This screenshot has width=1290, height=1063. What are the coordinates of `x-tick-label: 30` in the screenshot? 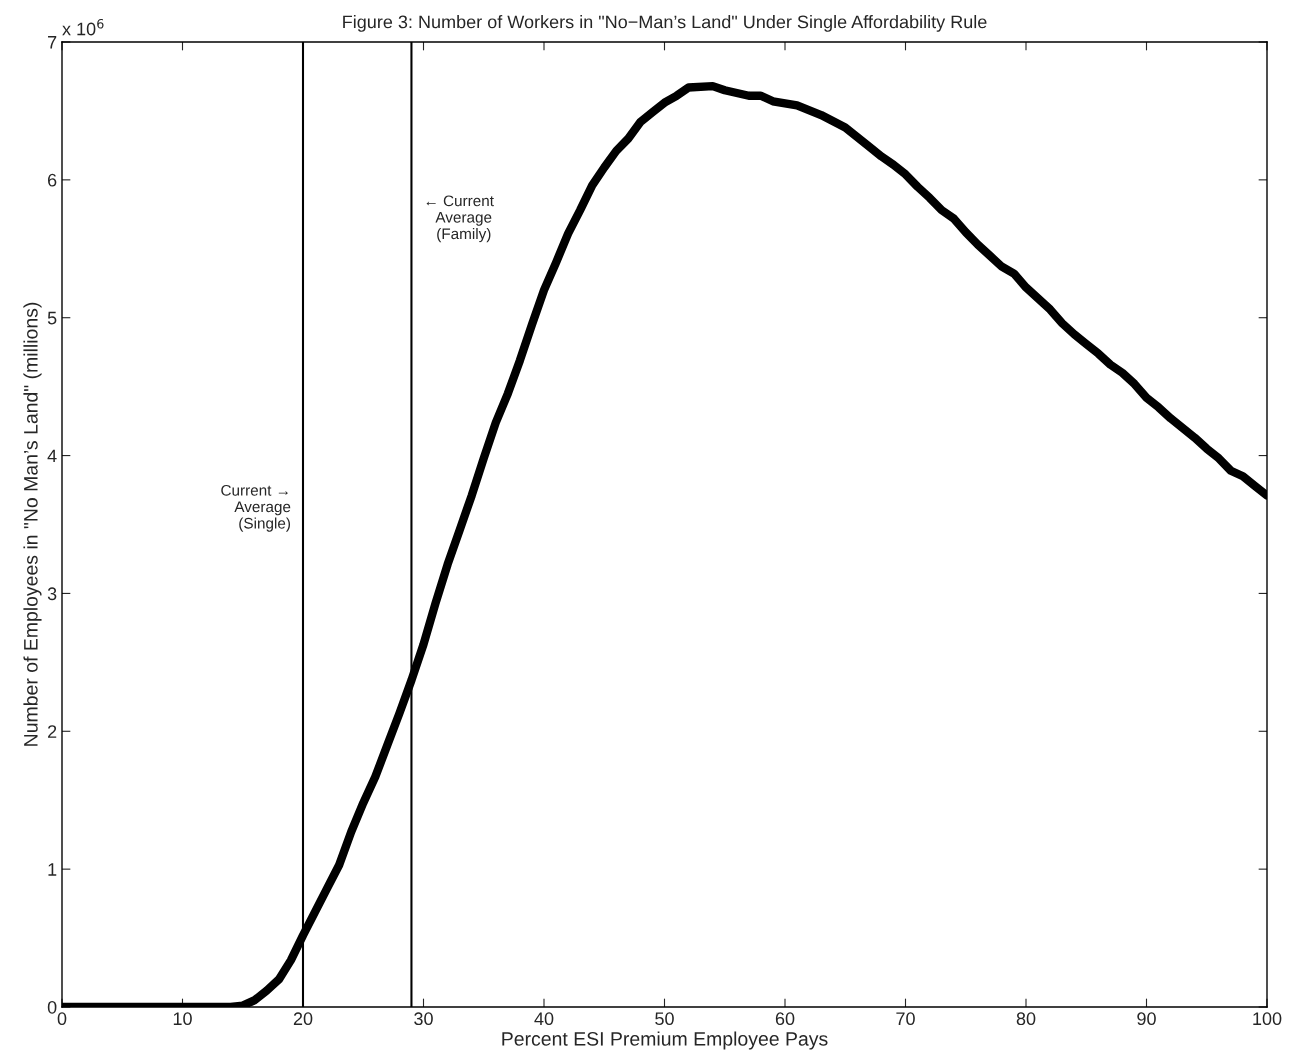 It's located at (423, 1019).